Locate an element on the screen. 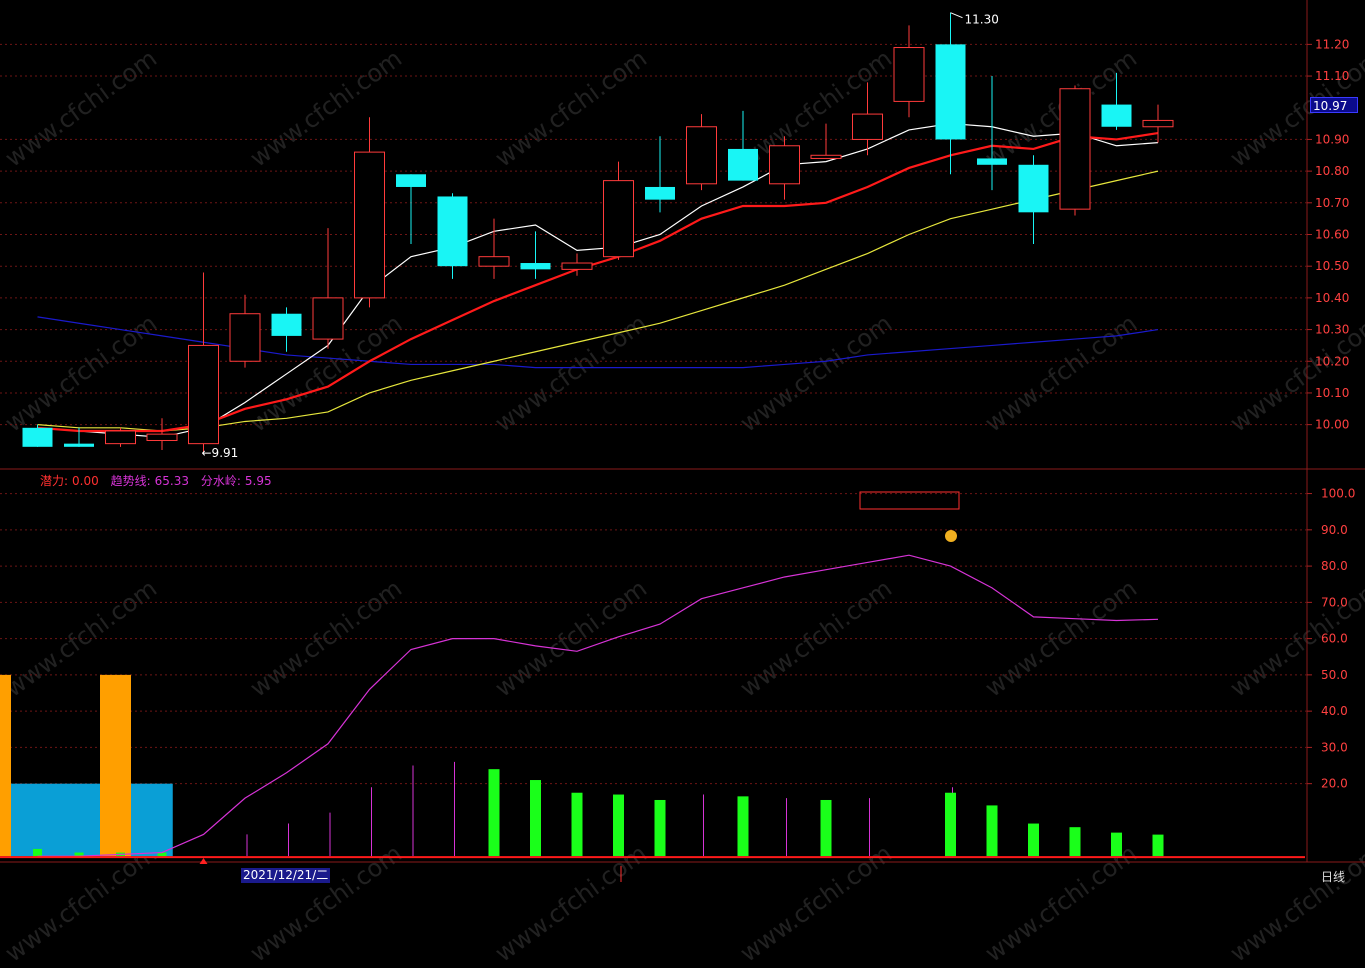 Image resolution: width=1365 pixels, height=968 pixels. price-tick-label: 10.00 is located at coordinates (1332, 425).